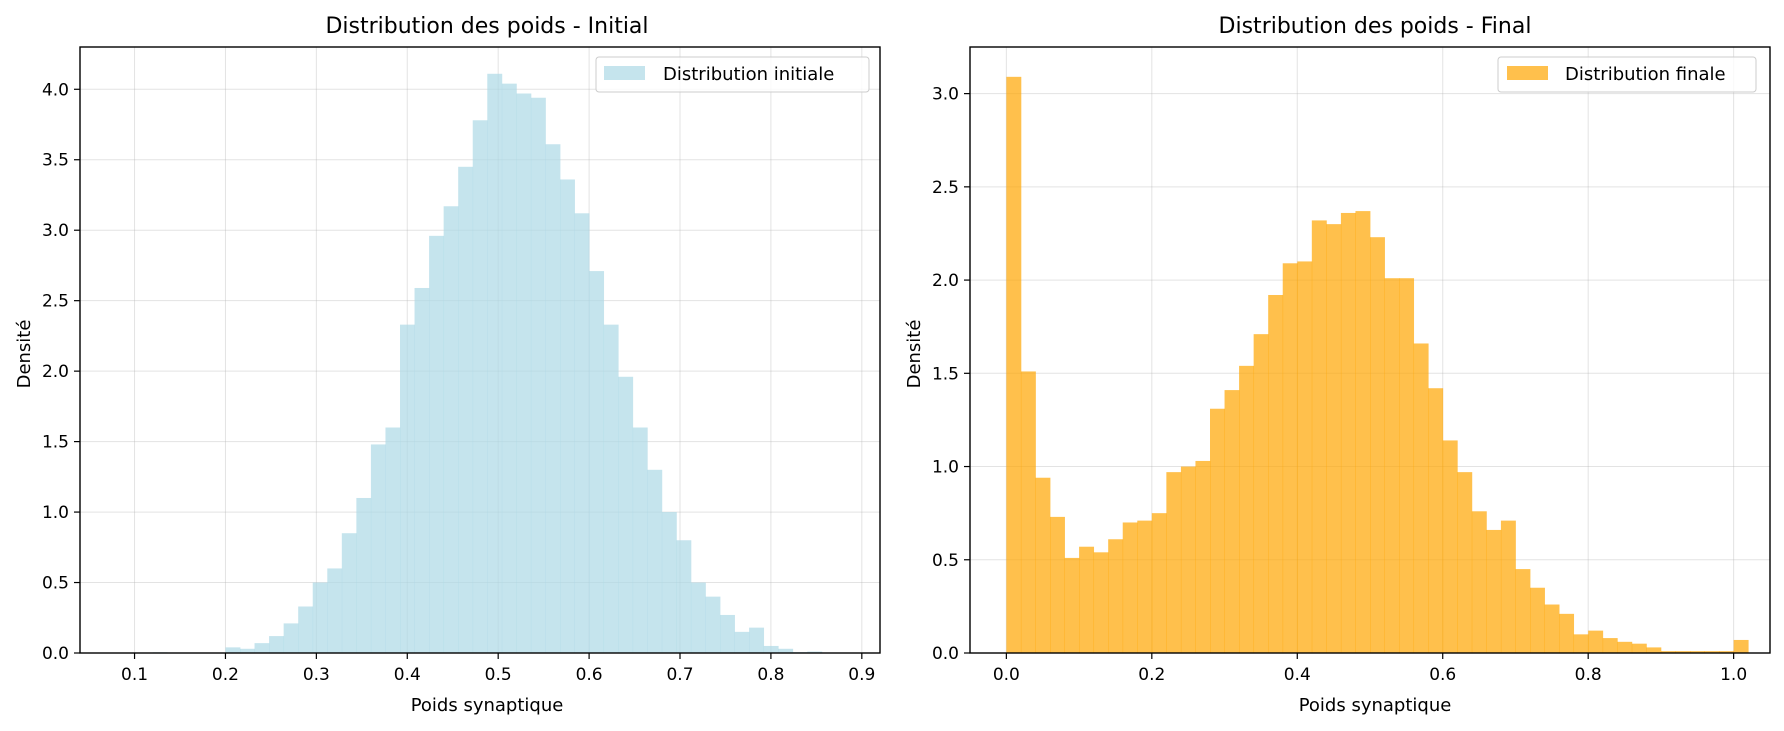 Image resolution: width=1784 pixels, height=731 pixels. I want to click on legend-swatch-final, so click(1527, 73).